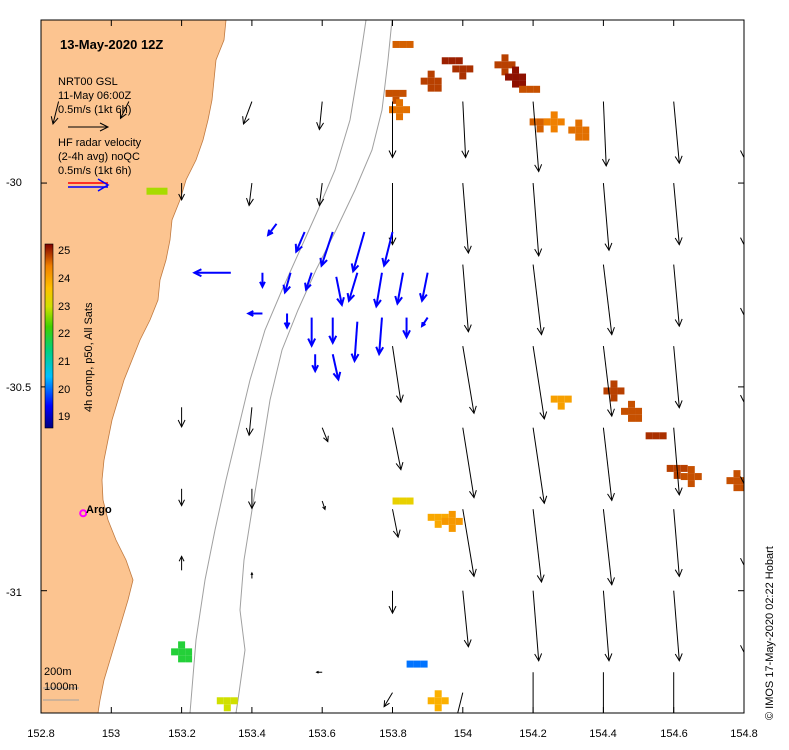  I want to click on colorbar-tick: 22, so click(64, 334).